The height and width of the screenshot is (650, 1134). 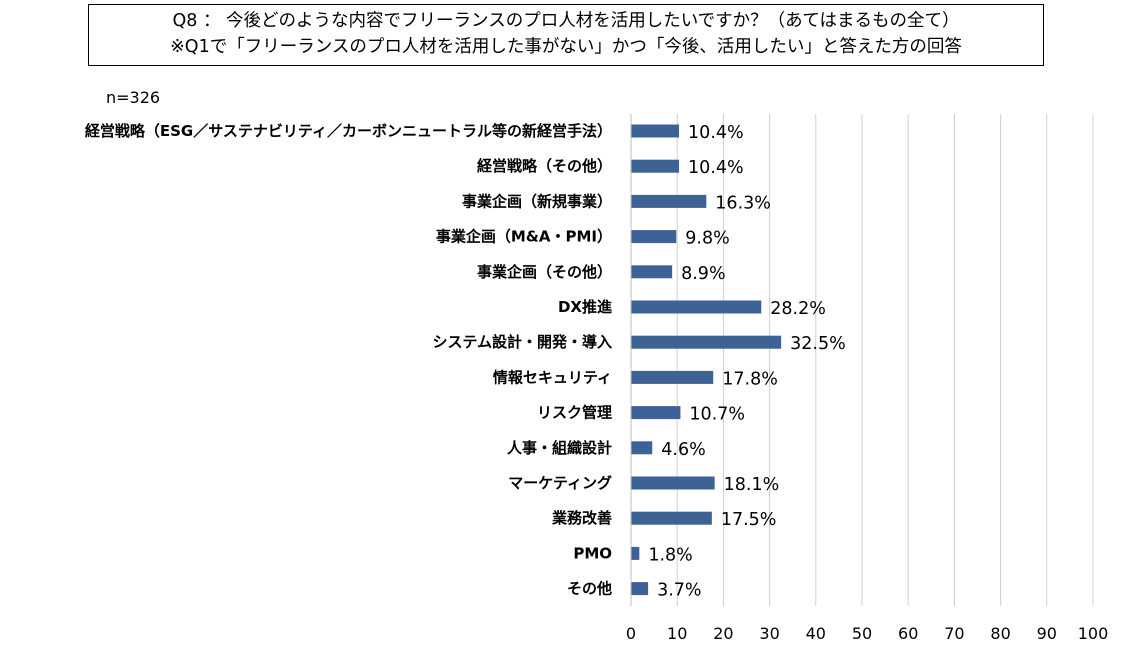 What do you see at coordinates (743, 203) in the screenshot?
I see `value-label-2: 16.3%` at bounding box center [743, 203].